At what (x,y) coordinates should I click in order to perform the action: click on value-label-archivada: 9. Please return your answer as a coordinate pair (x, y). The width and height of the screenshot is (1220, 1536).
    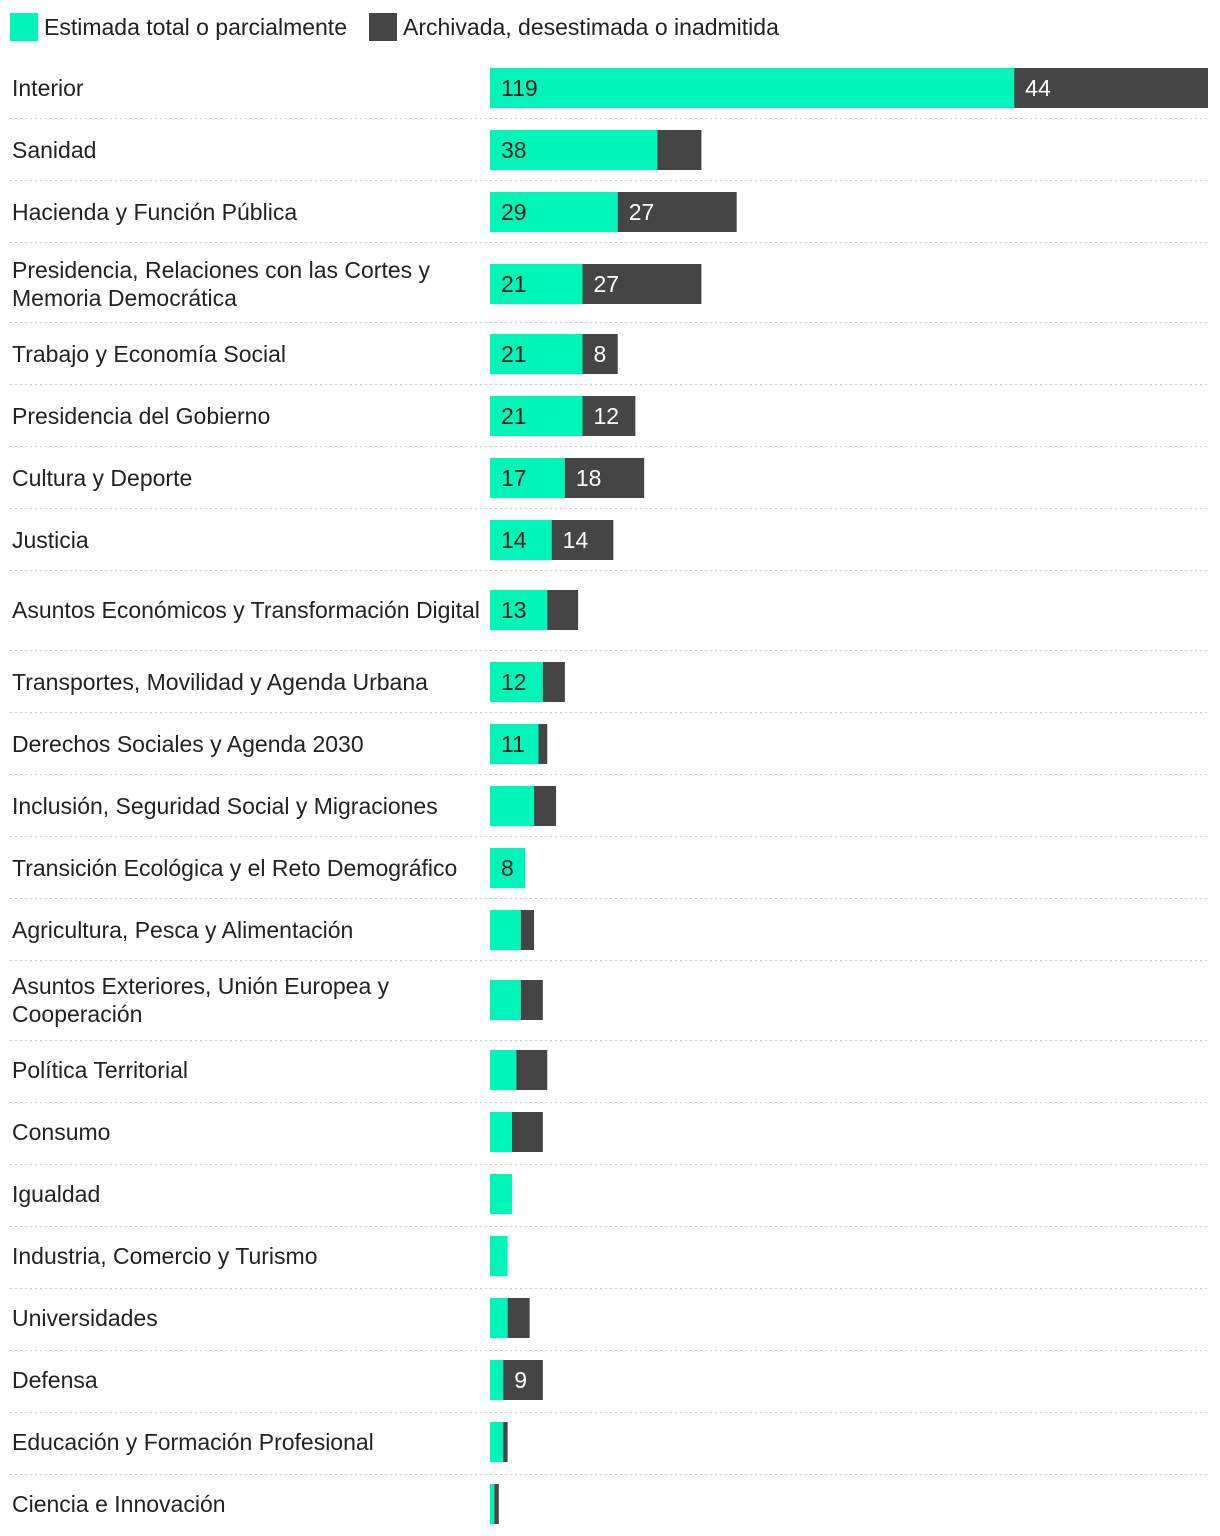
    Looking at the image, I should click on (520, 1380).